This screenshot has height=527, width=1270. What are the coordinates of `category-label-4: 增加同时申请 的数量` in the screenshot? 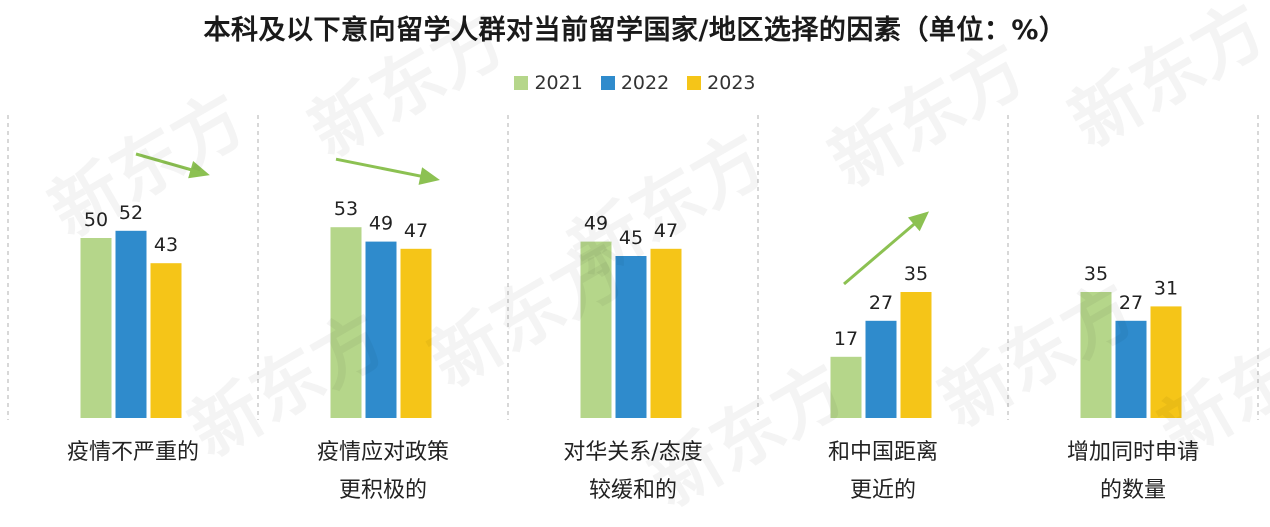 It's located at (1132, 471).